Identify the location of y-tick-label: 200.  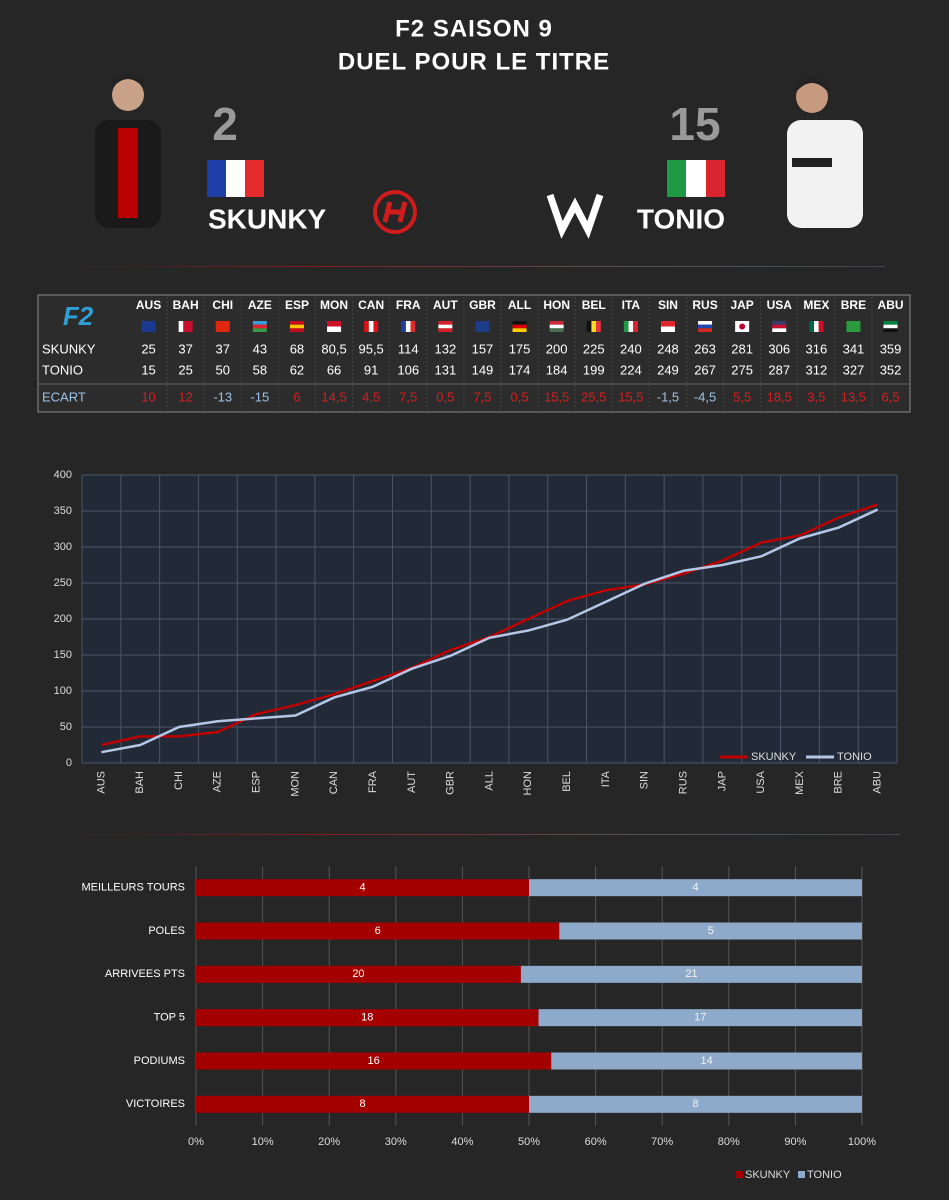
(63, 619).